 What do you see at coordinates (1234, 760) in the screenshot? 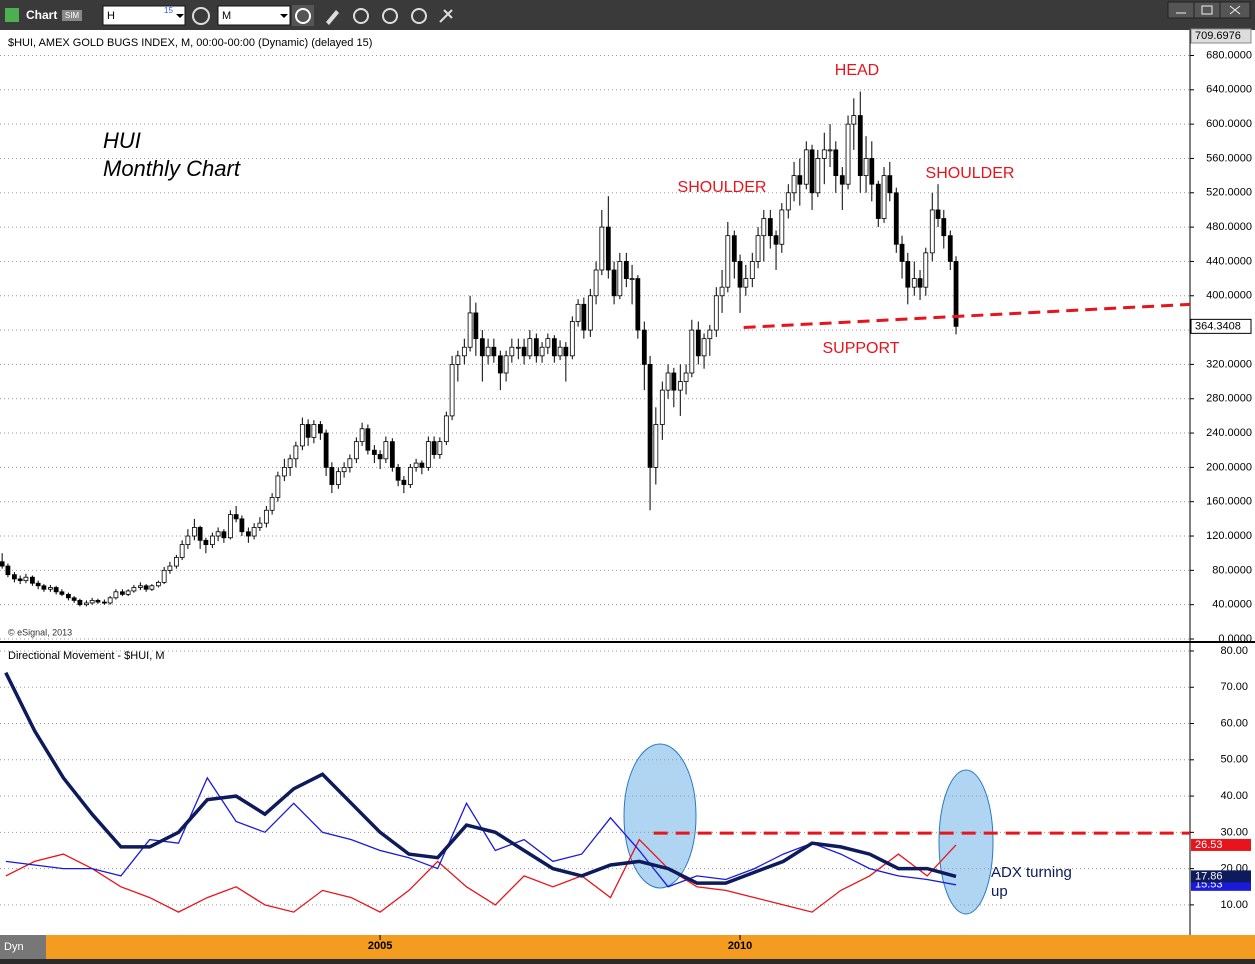
I see `y-tick-label: 50.00` at bounding box center [1234, 760].